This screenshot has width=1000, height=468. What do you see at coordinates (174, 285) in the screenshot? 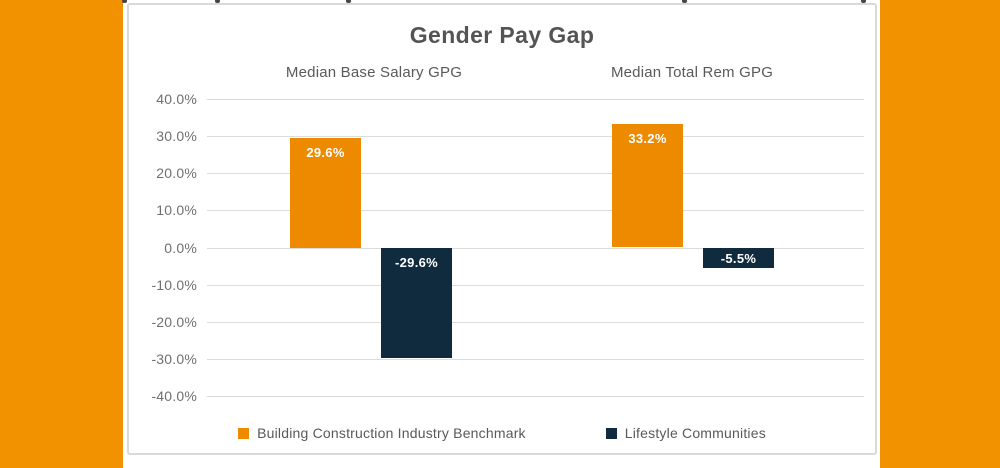
I see `y-axis-tick-label: -10.0%` at bounding box center [174, 285].